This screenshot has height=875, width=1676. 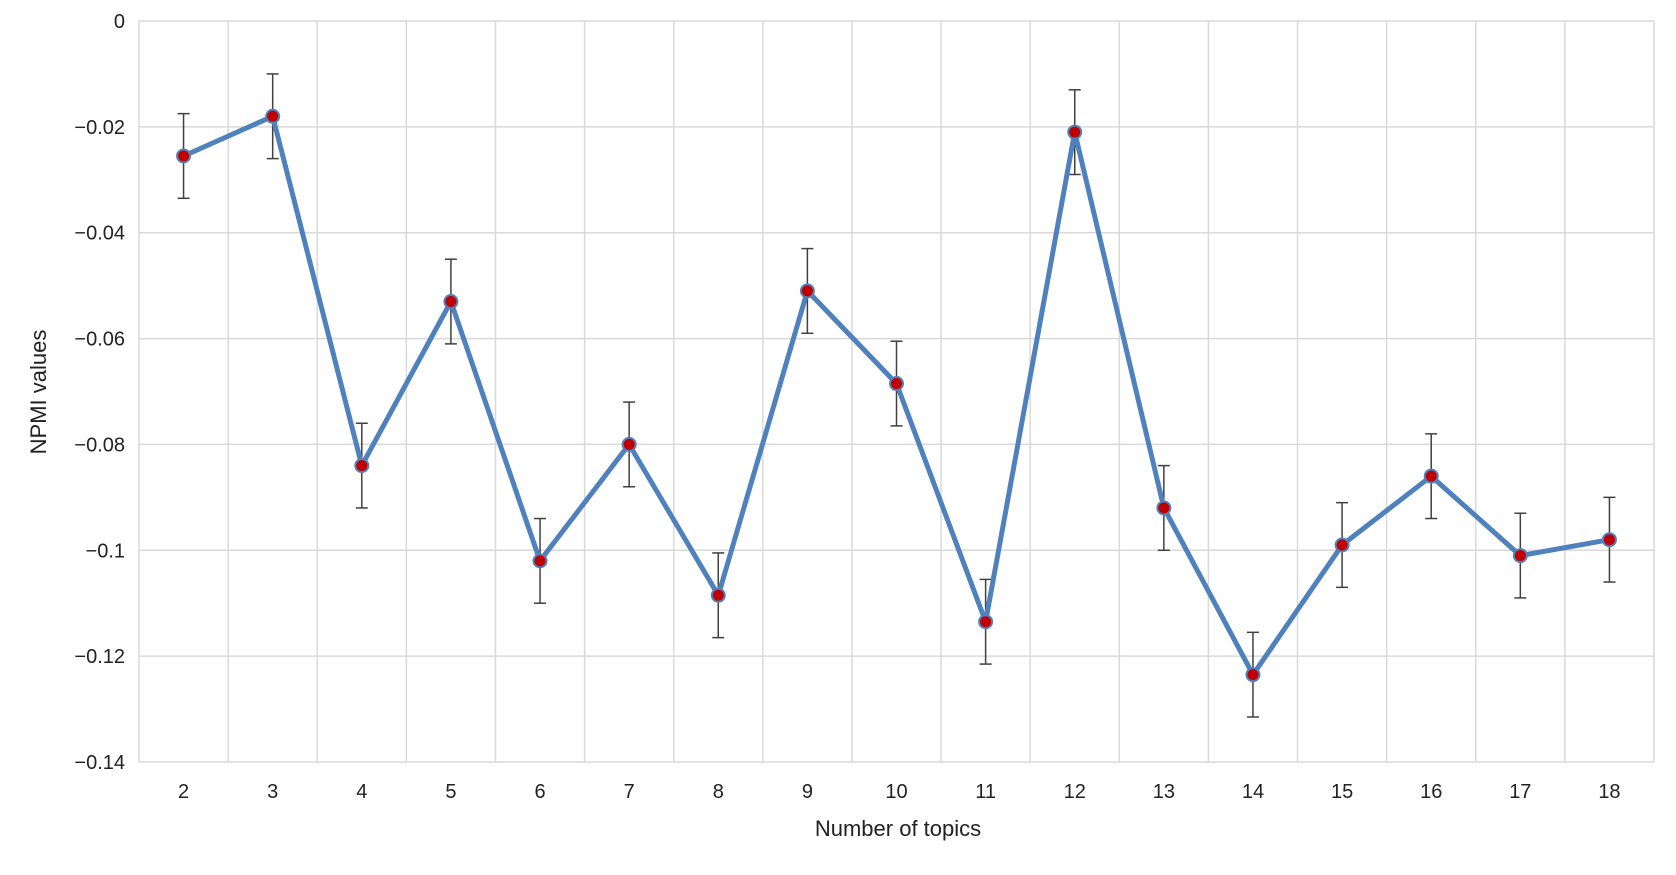 What do you see at coordinates (99, 128) in the screenshot?
I see `y-tick-label: −0.02` at bounding box center [99, 128].